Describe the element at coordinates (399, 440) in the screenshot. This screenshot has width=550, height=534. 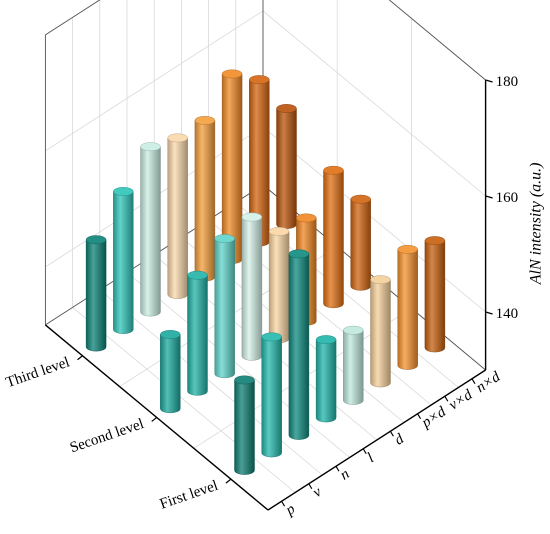
I see `y-tick-label: d` at that location.